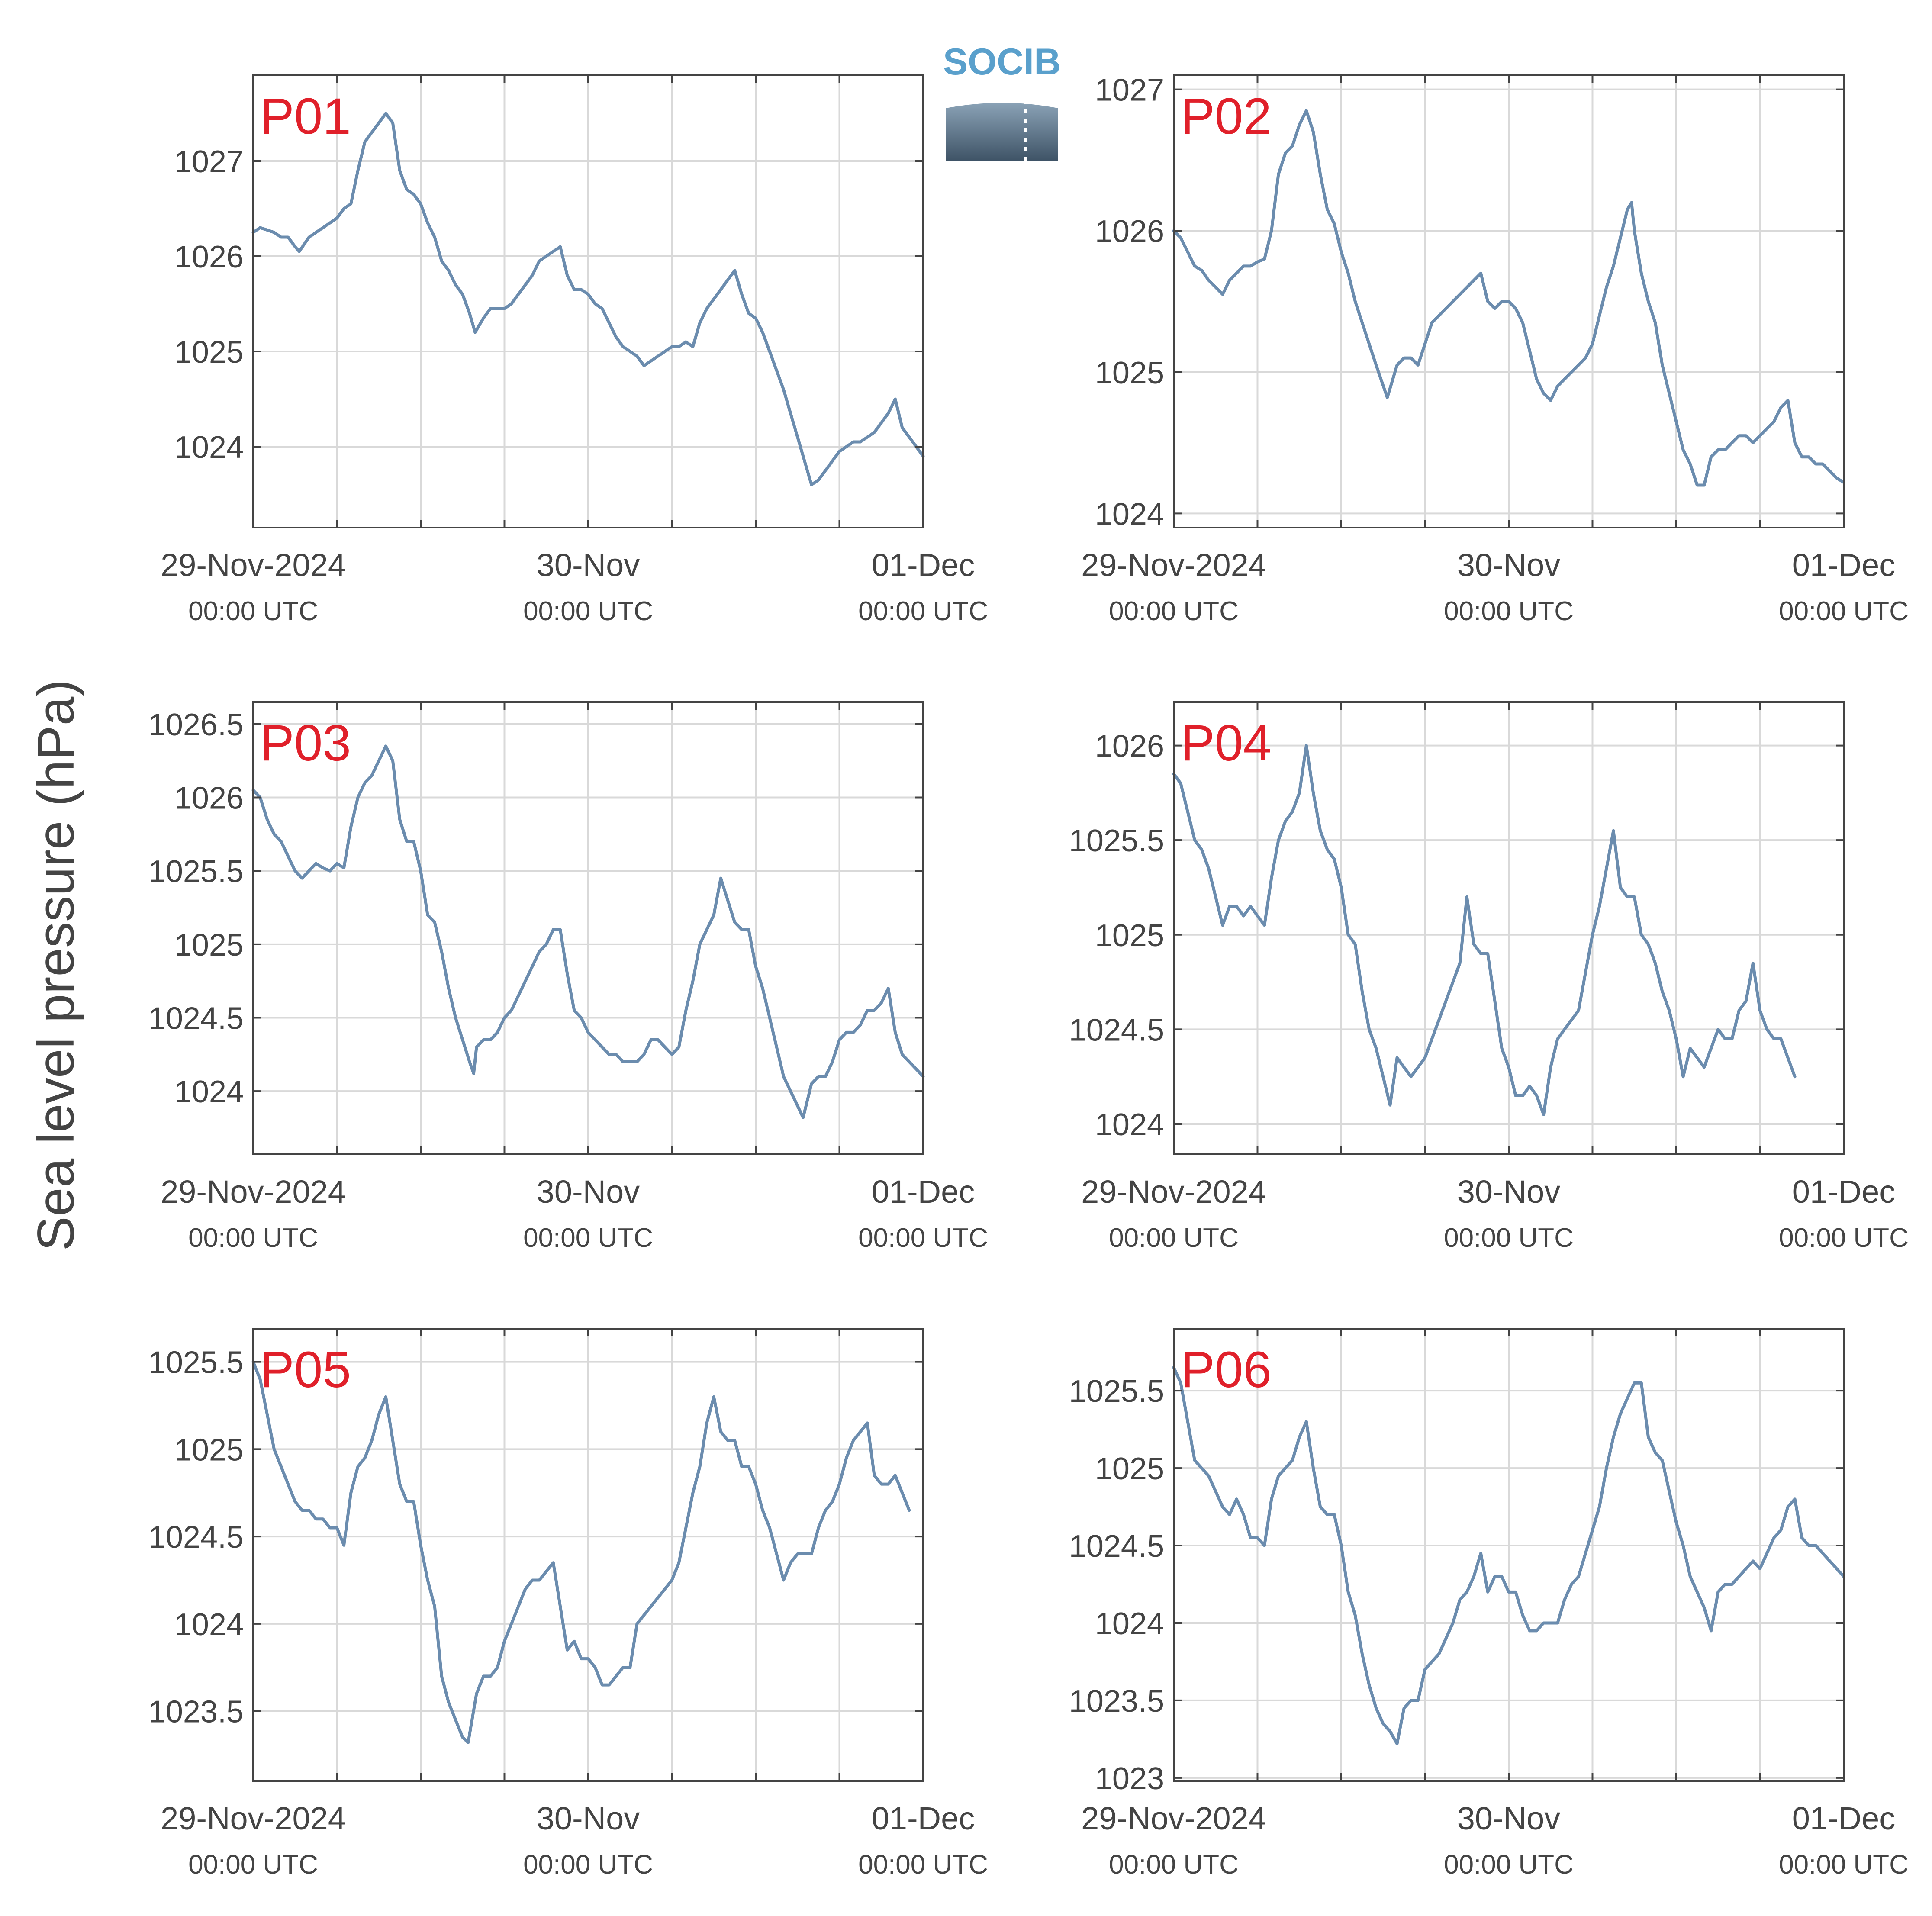 Image resolution: width=1932 pixels, height=1916 pixels. I want to click on socib-logo: SOCIB, so click(1002, 101).